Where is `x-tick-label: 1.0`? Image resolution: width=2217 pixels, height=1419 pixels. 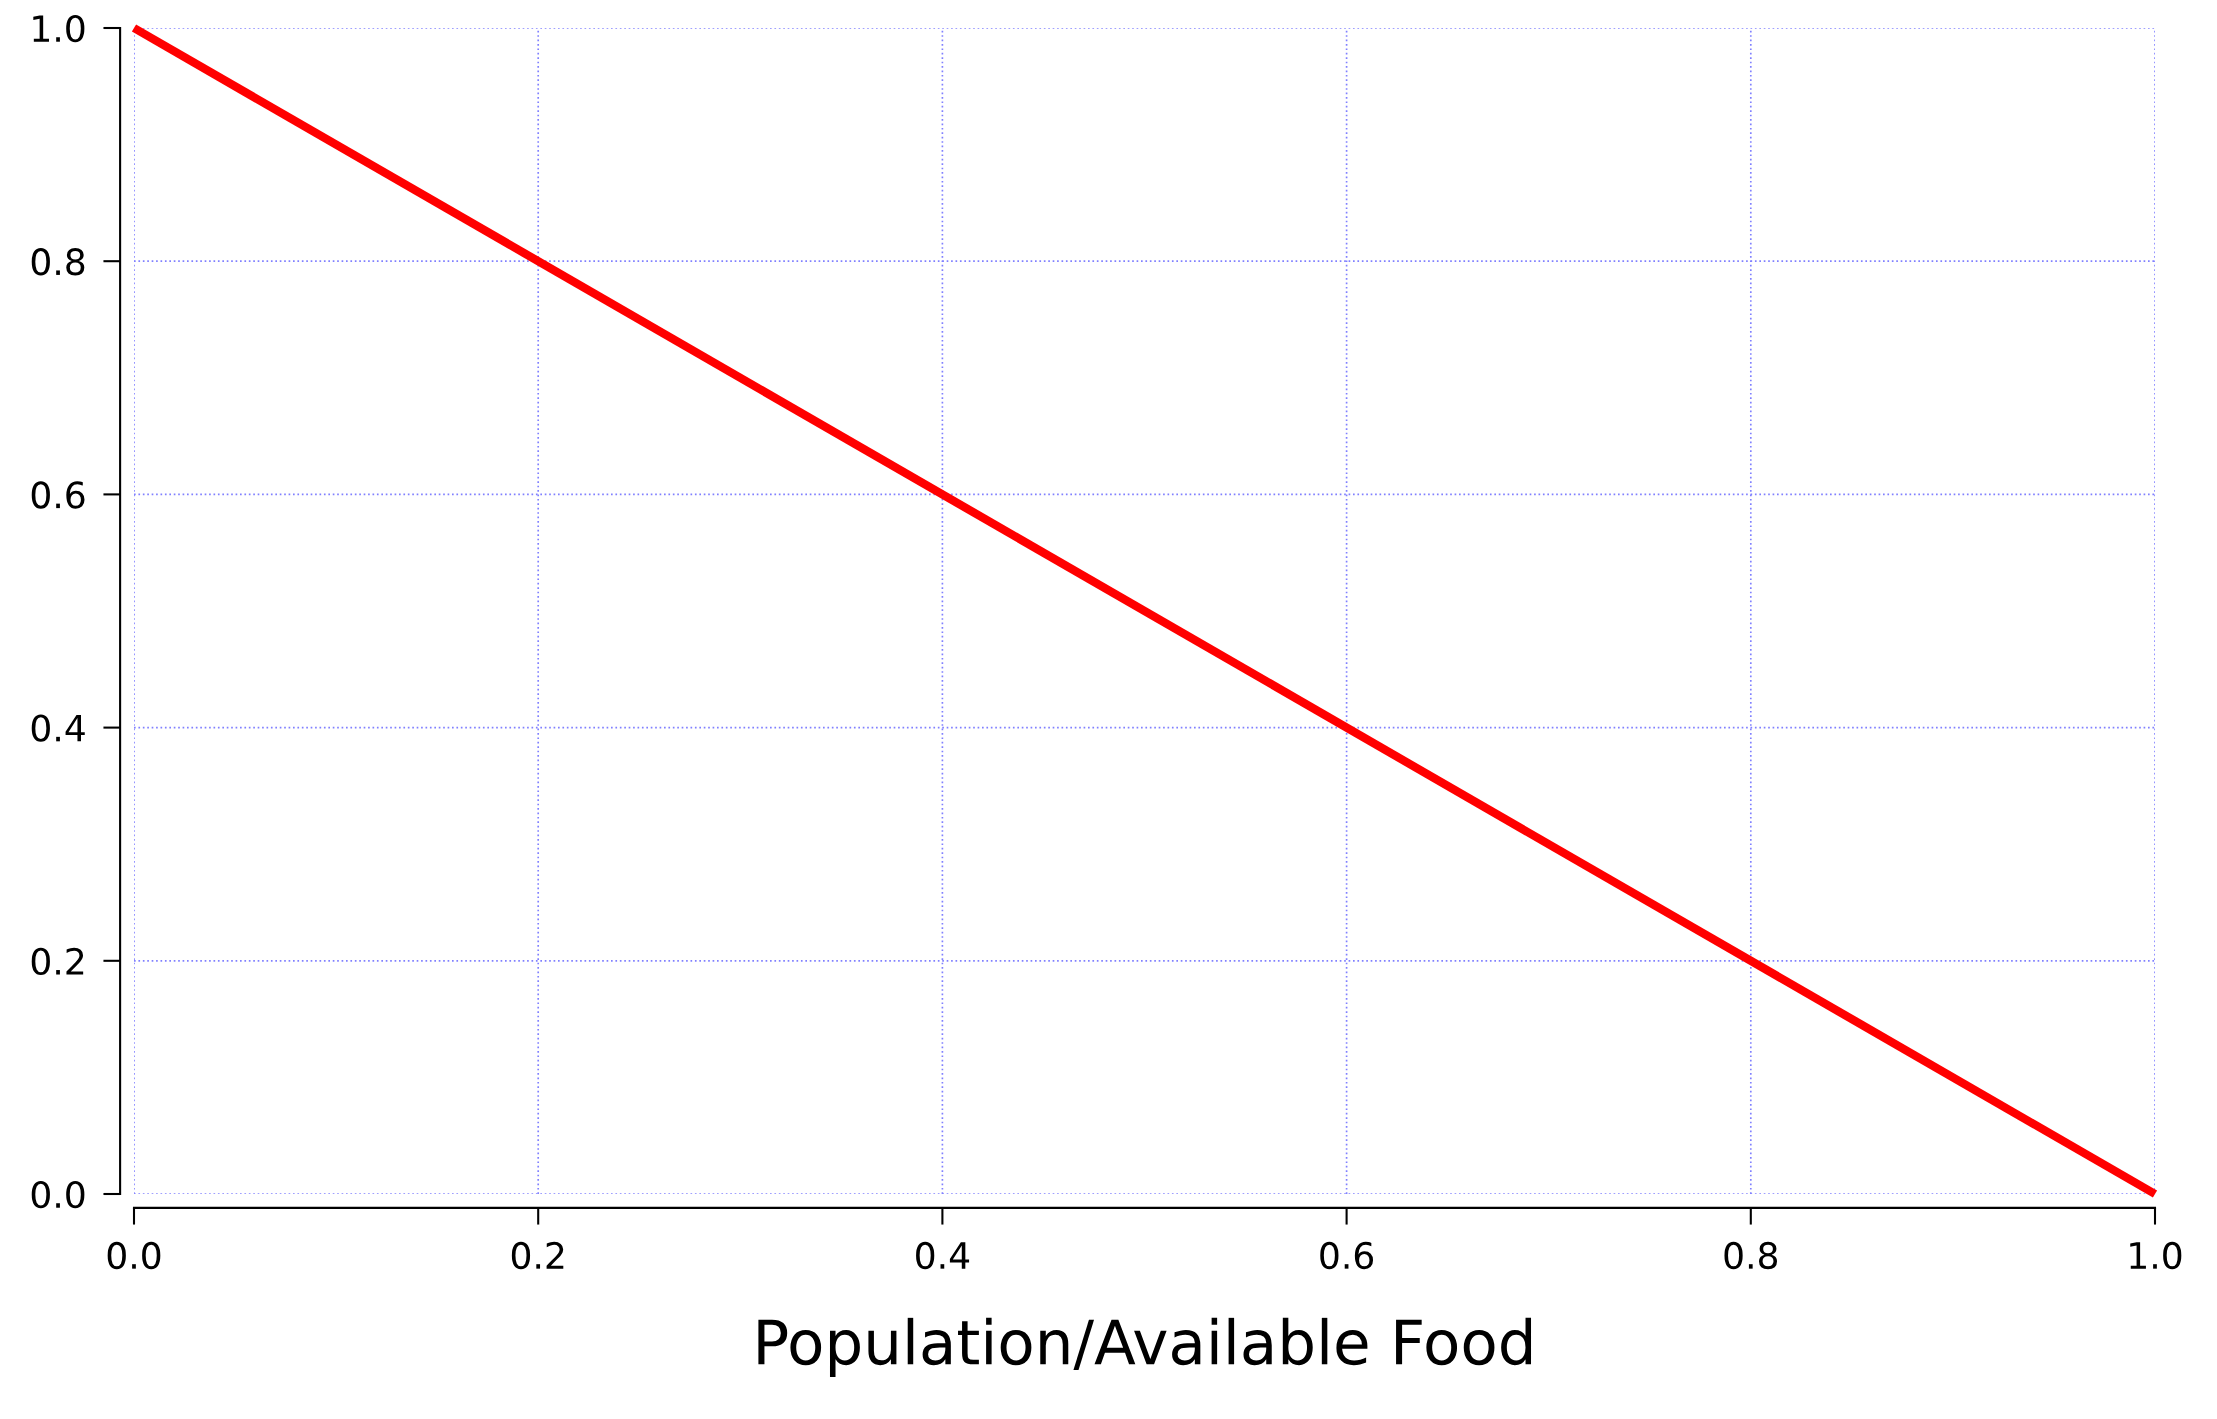
x-tick-label: 1.0 is located at coordinates (2156, 1255).